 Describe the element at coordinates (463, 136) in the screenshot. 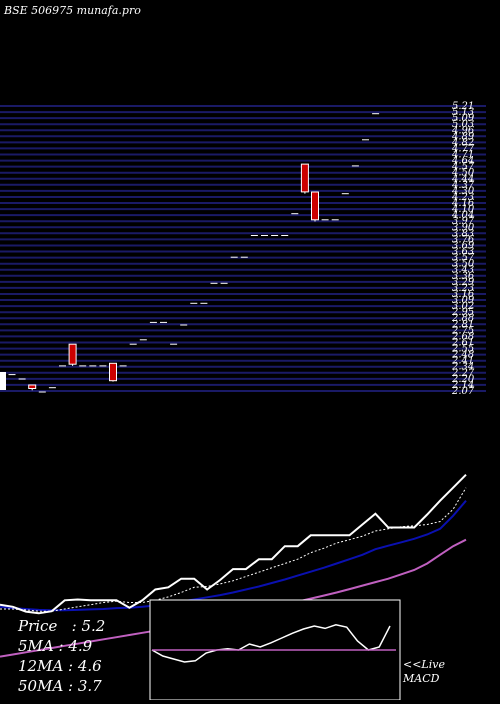

I see `price-tick-label: 4.89` at that location.